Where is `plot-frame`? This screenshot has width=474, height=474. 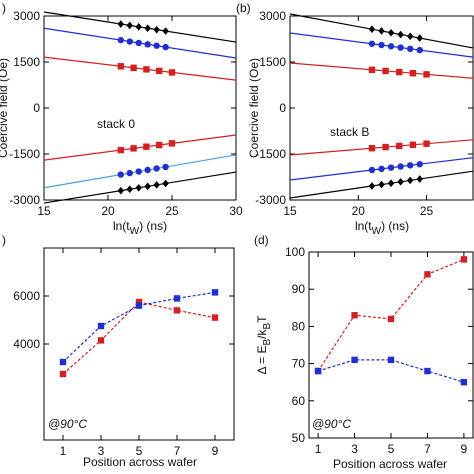 plot-frame is located at coordinates (391, 345).